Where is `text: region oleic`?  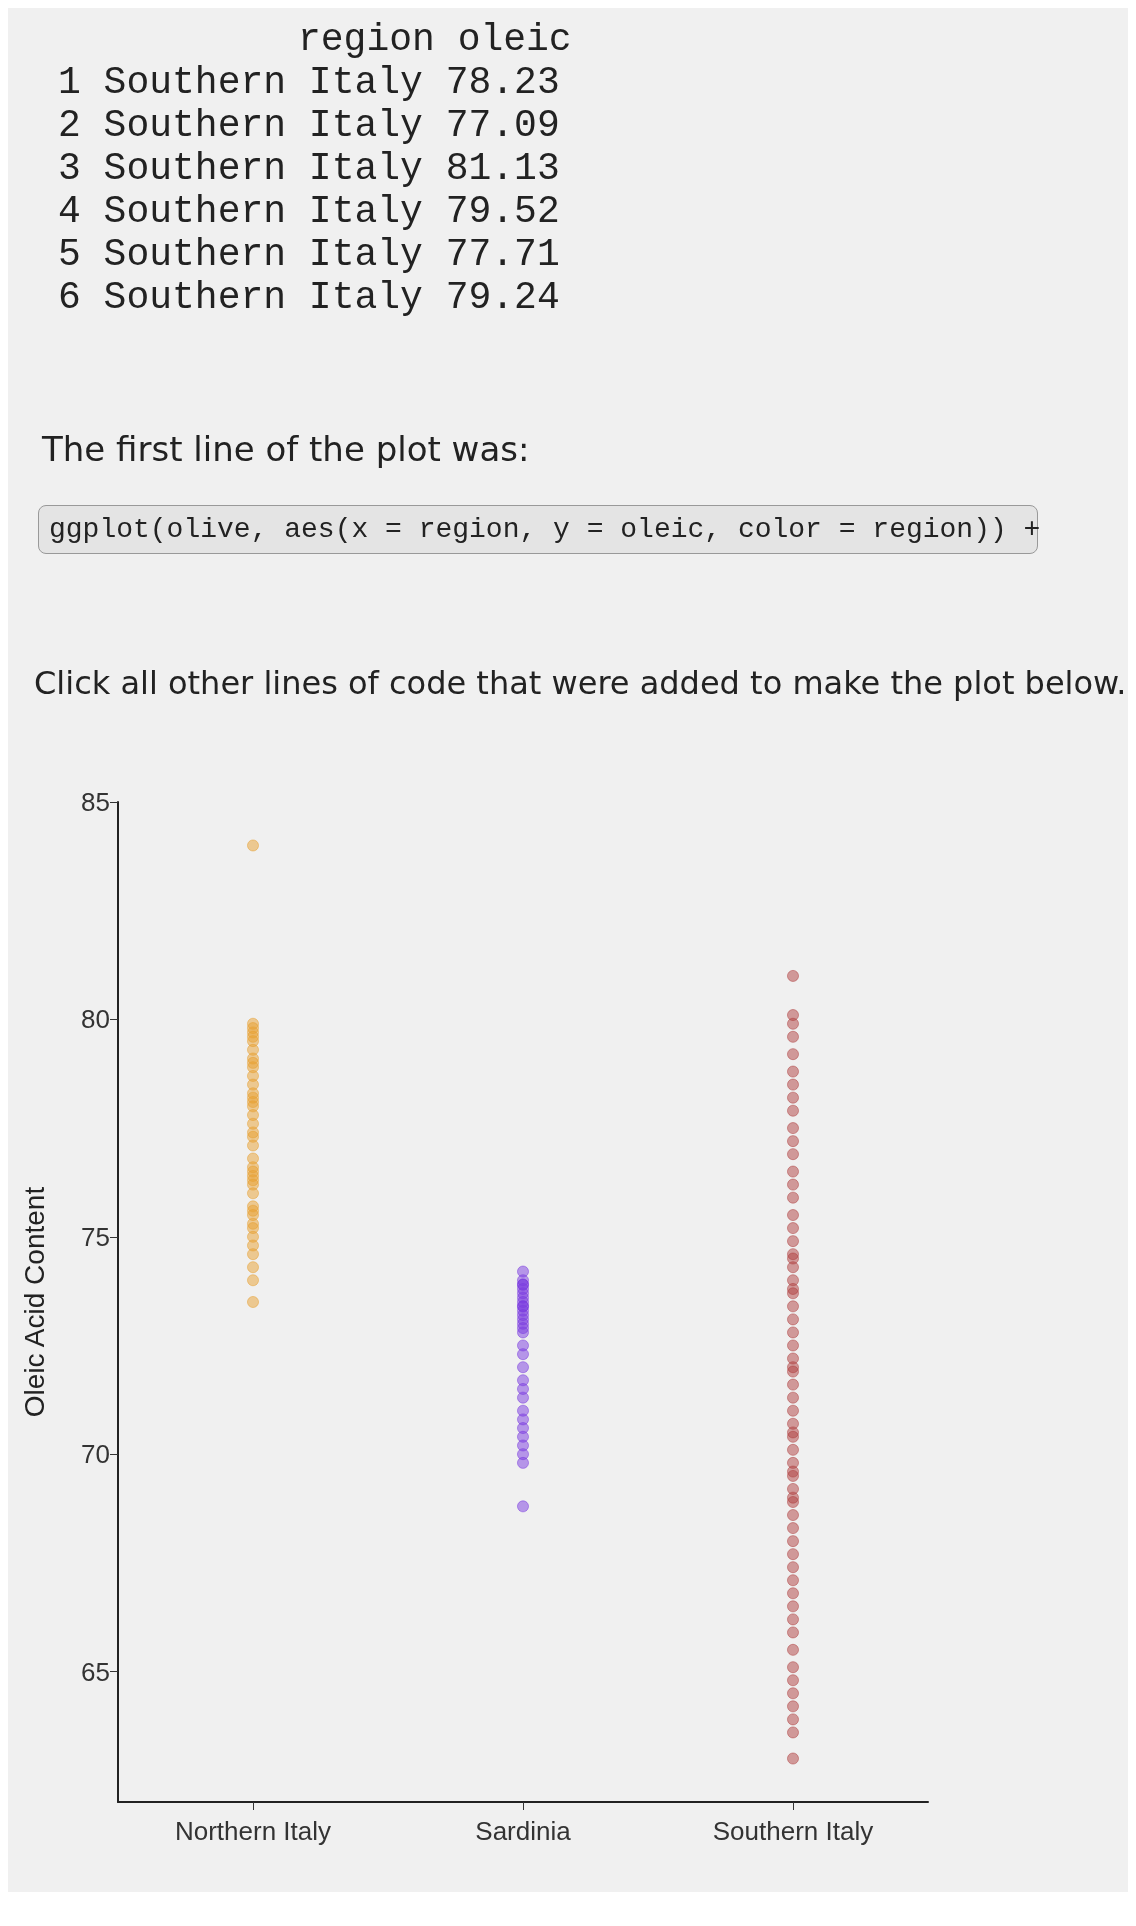
text: region oleic is located at coordinates (435, 39).